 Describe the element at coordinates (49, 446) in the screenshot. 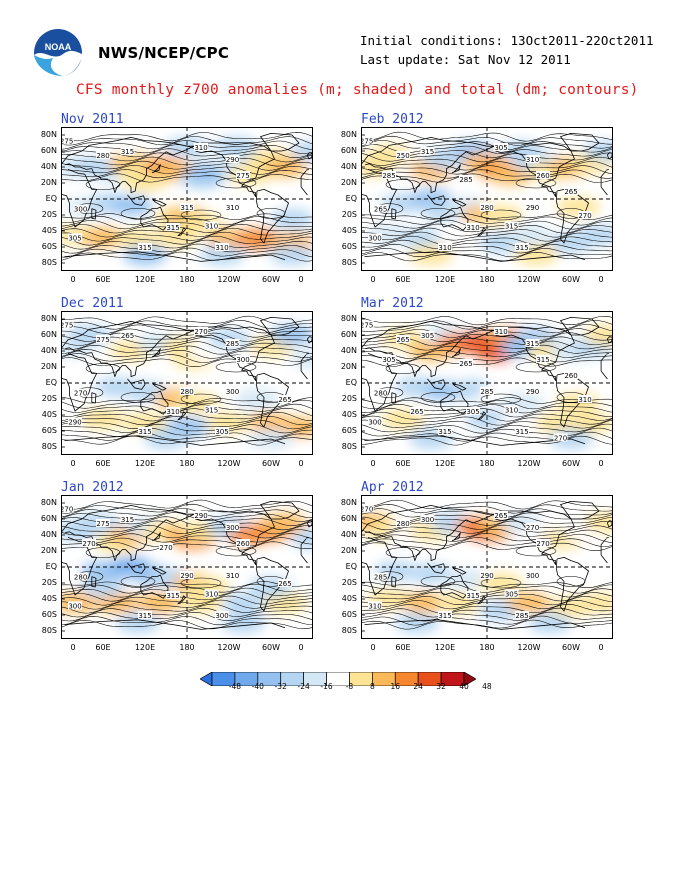

I see `lat-label: 80S` at that location.